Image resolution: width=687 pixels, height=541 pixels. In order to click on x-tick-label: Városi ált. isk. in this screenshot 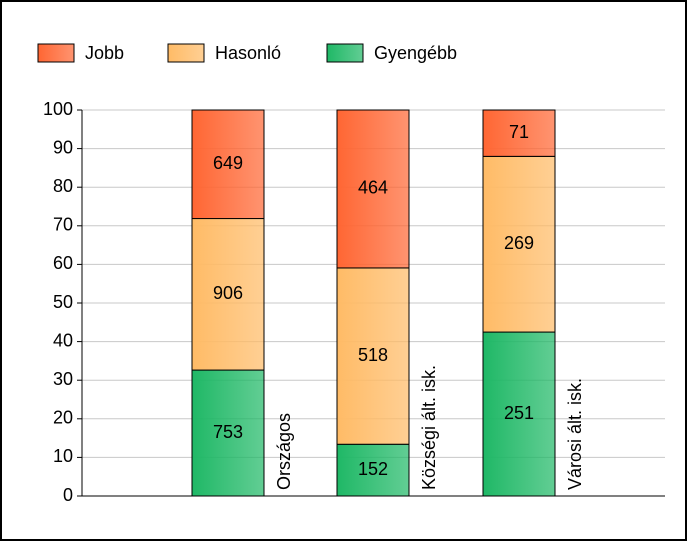, I will do `click(575, 434)`.